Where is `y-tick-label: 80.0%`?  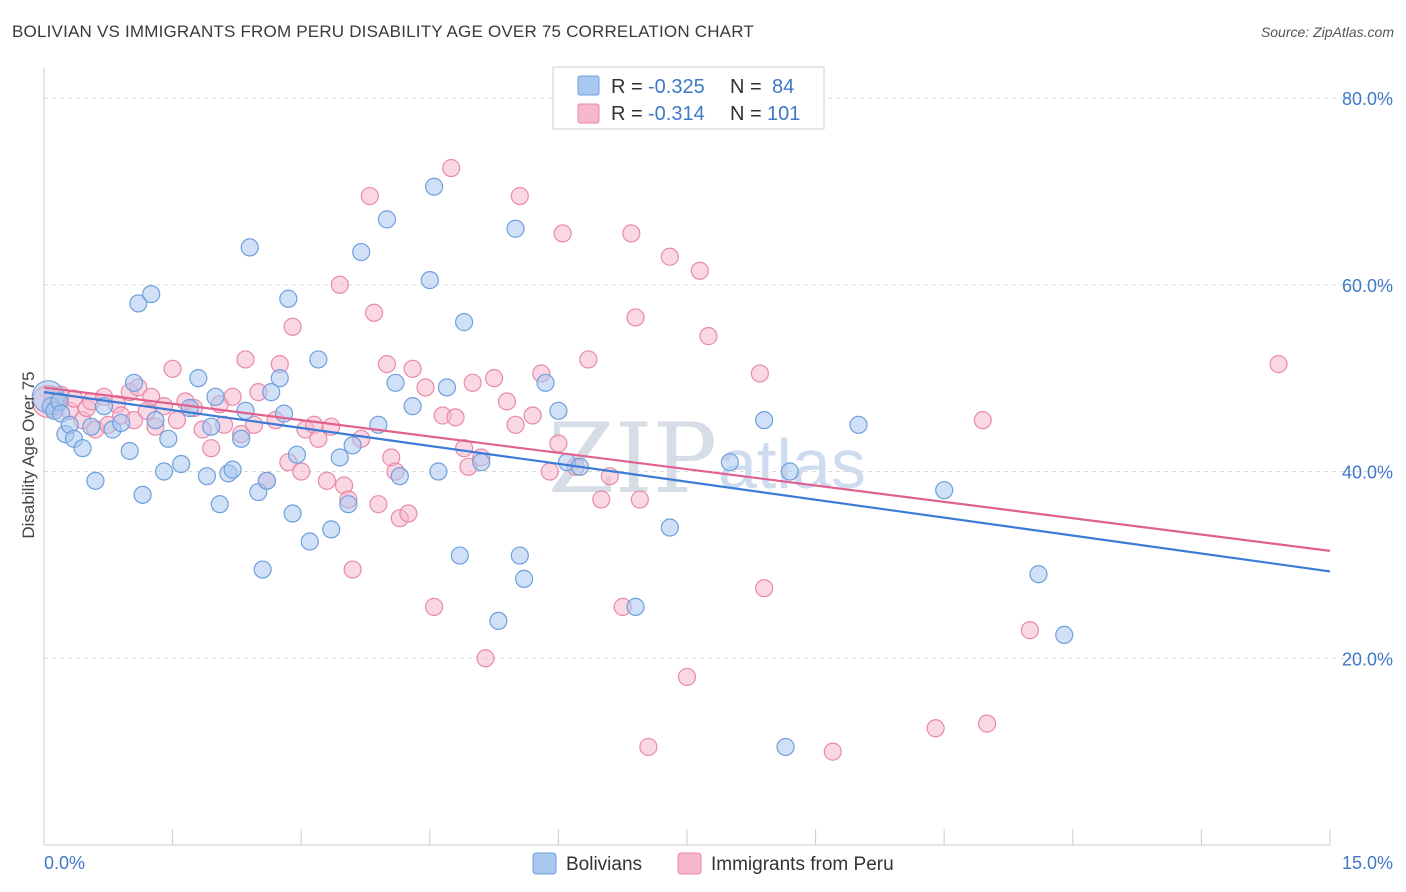 y-tick-label: 80.0% is located at coordinates (1367, 99).